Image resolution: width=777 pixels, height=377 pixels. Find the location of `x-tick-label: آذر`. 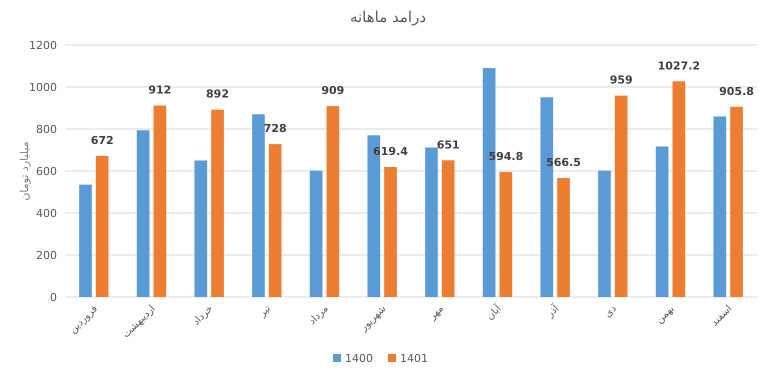

x-tick-label: آذر is located at coordinates (552, 310).